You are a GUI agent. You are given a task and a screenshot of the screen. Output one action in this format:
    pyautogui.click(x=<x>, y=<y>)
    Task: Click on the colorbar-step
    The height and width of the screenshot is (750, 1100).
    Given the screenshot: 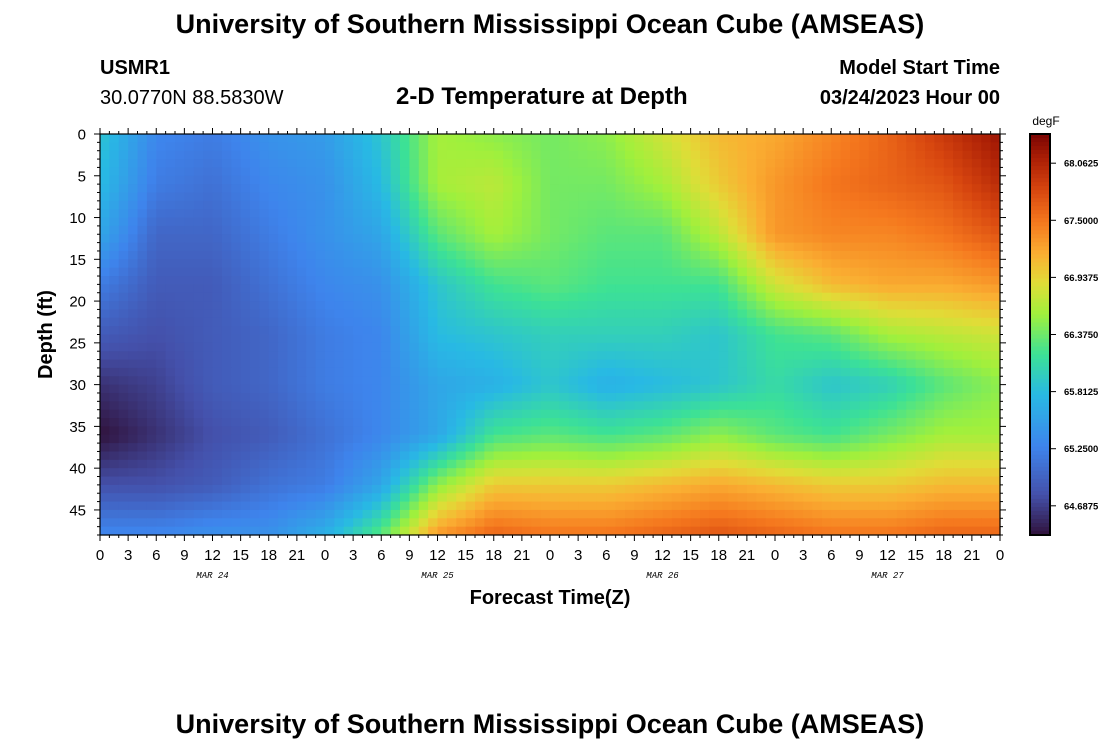 What is the action you would take?
    pyautogui.click(x=1040, y=156)
    